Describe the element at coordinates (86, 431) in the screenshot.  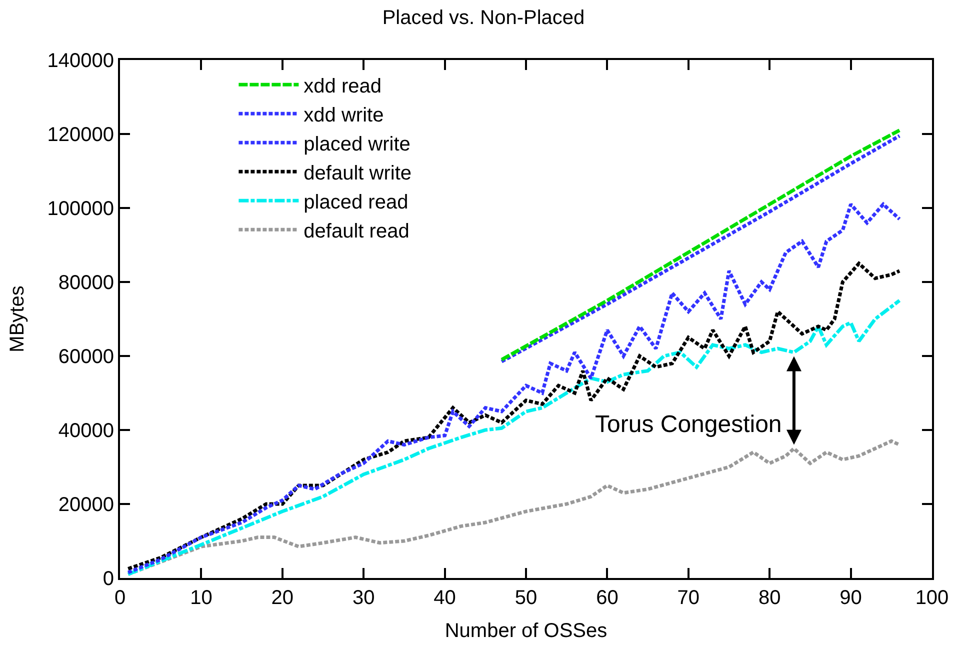
I see `y-tick-label: 40000` at that location.